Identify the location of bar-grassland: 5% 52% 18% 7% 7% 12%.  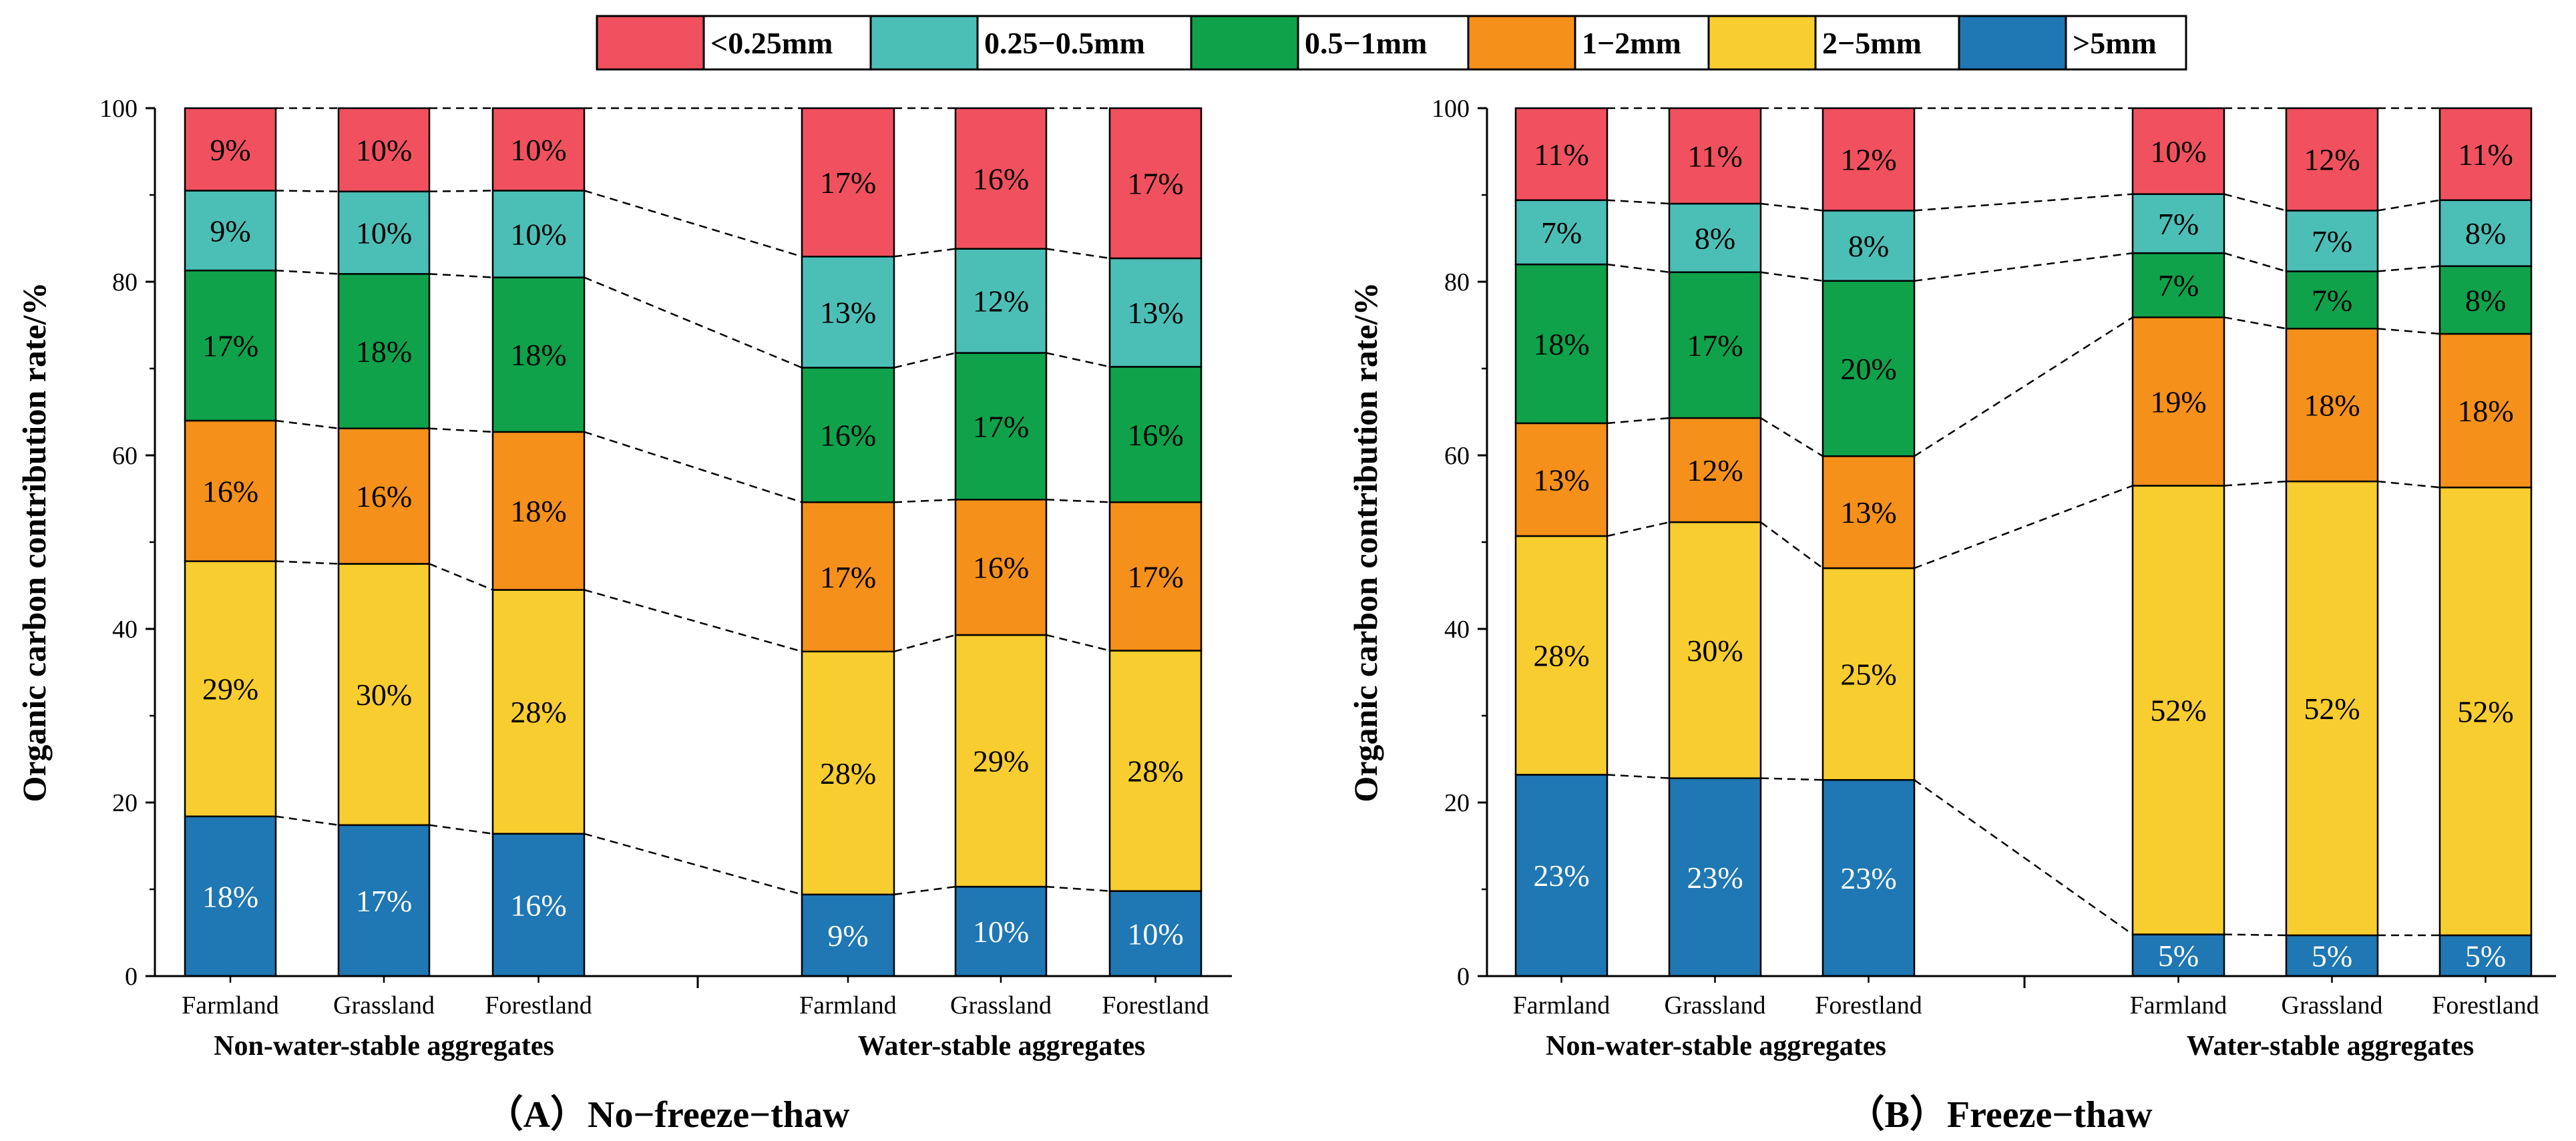
(2332, 542).